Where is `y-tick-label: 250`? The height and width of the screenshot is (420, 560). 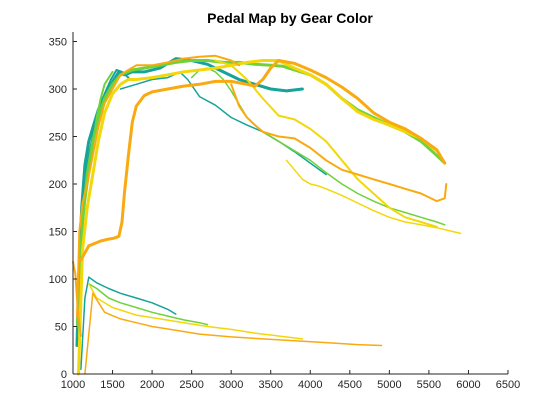 y-tick-label: 250 is located at coordinates (58, 138).